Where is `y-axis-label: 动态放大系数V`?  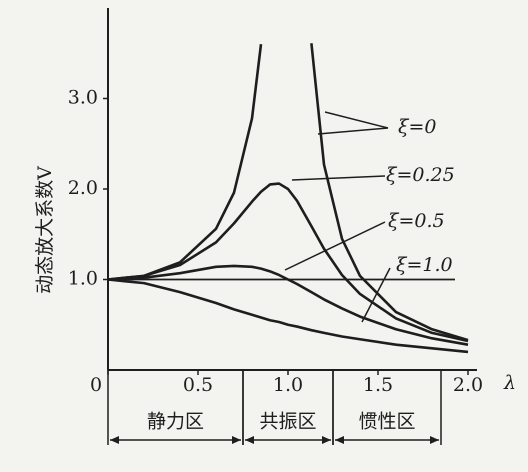 y-axis-label: 动态放大系数V is located at coordinates (45, 230).